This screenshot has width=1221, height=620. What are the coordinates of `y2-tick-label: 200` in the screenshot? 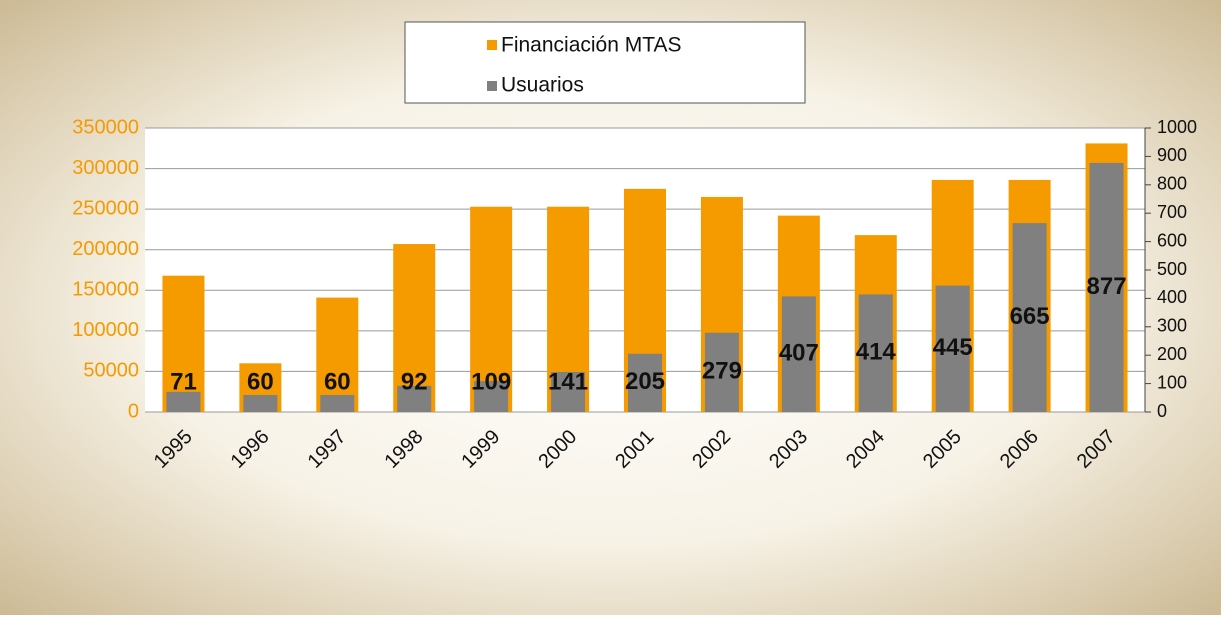 It's located at (1172, 354).